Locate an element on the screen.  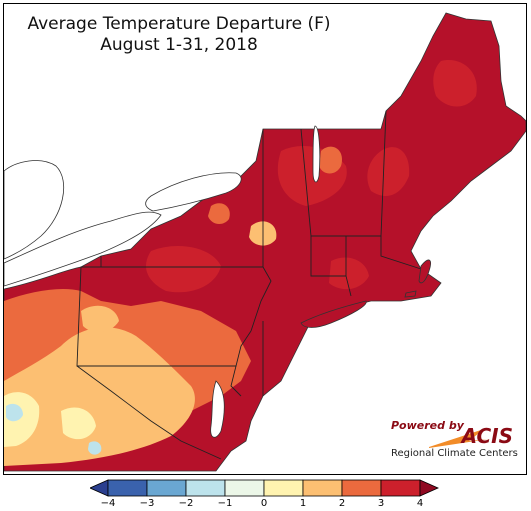
acis-logo: Powered by ACIS Regional Climate Centers is located at coordinates (454, 441).